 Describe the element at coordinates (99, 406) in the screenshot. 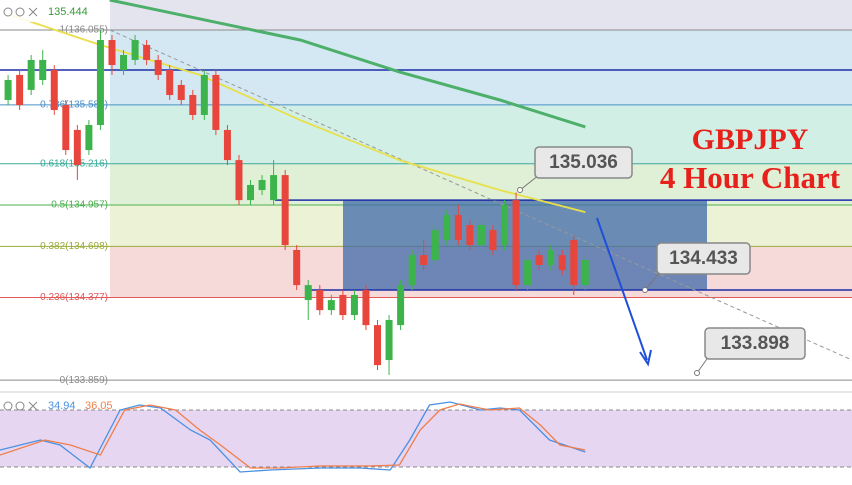

I see `stoch-d-readout: 36.05` at that location.